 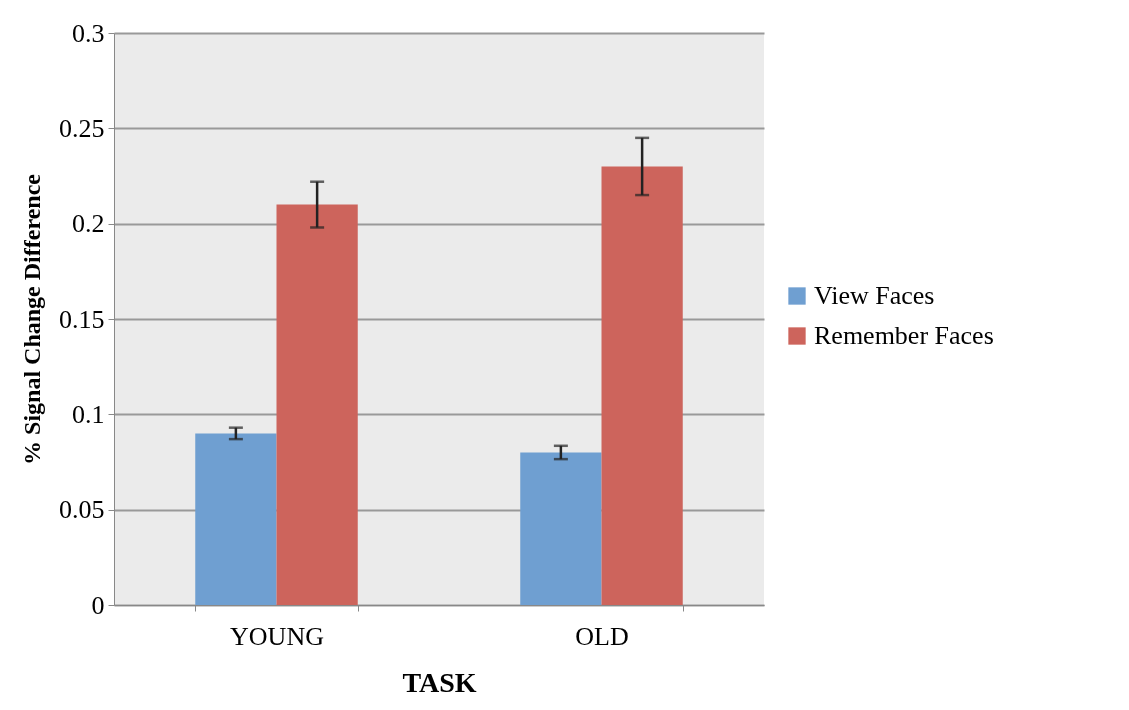 What do you see at coordinates (874, 295) in the screenshot?
I see `legend-label: View Faces` at bounding box center [874, 295].